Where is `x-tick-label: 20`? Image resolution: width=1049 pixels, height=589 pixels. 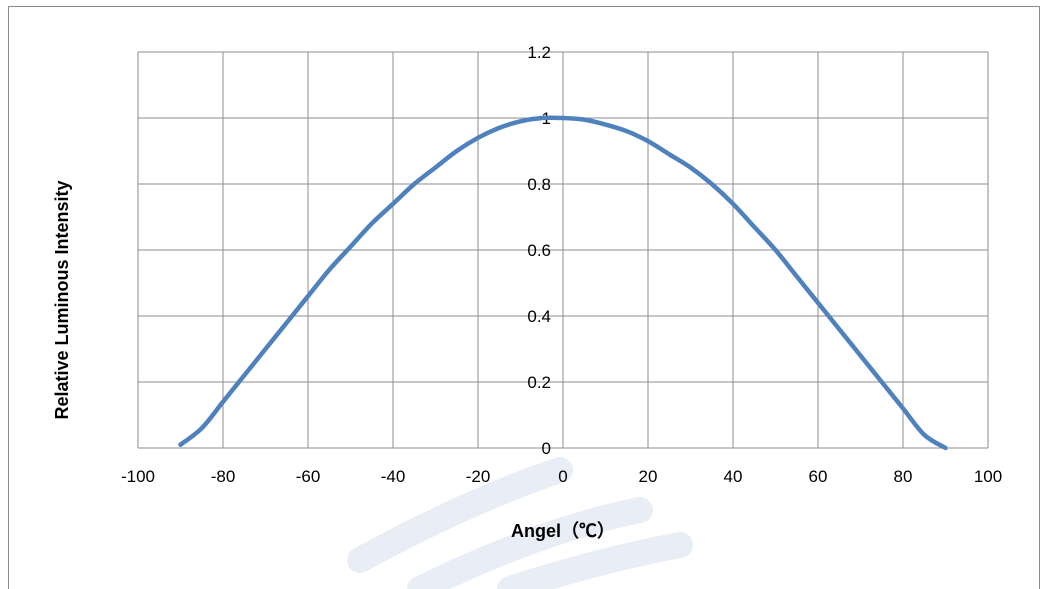
x-tick-label: 20 is located at coordinates (648, 476).